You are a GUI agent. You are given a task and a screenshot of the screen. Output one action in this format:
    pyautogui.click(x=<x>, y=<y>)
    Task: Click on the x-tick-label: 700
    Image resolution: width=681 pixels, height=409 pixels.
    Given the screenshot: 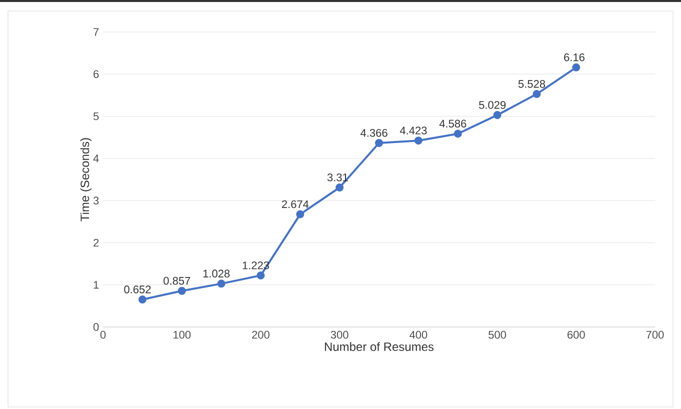 What is the action you would take?
    pyautogui.click(x=655, y=334)
    